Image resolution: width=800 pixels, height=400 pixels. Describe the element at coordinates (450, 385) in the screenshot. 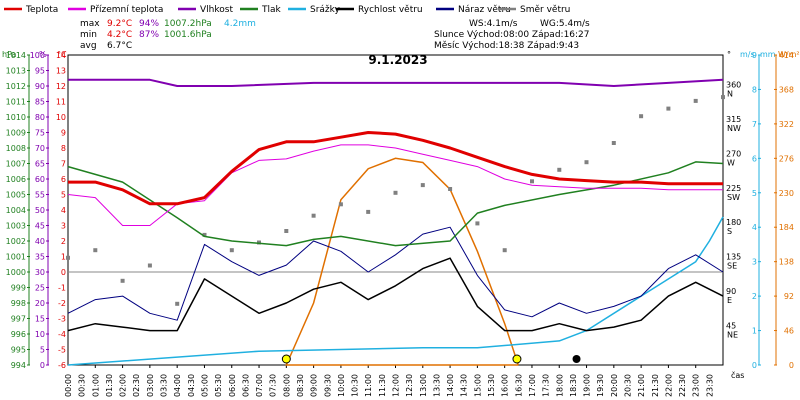

I see `x-tick-label: 14:00` at that location.